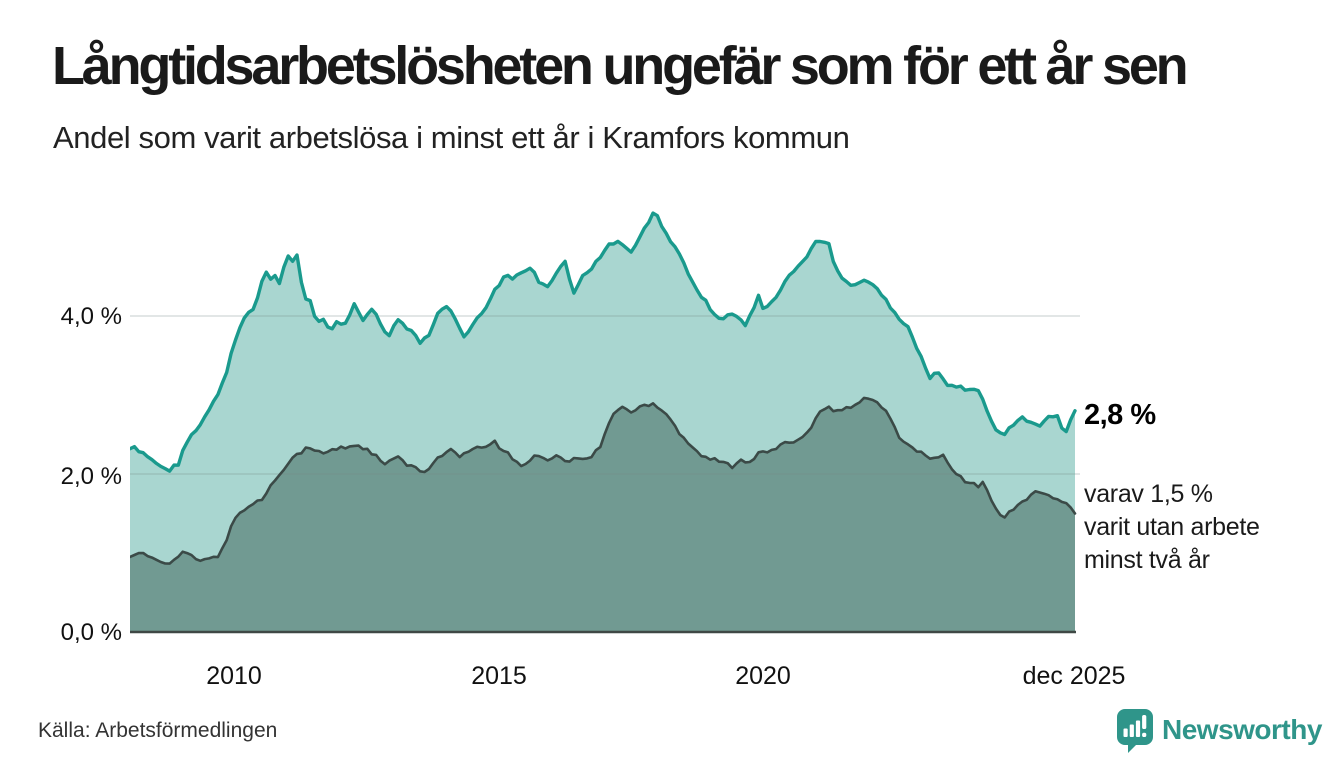  Describe the element at coordinates (91, 632) in the screenshot. I see `y-axis-label-0: 0,0 %` at that location.